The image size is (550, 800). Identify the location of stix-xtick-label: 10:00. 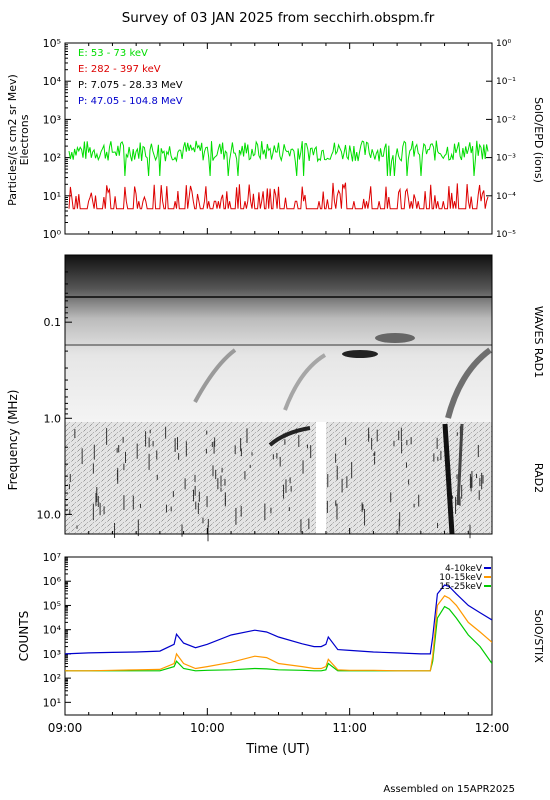
(207, 728).